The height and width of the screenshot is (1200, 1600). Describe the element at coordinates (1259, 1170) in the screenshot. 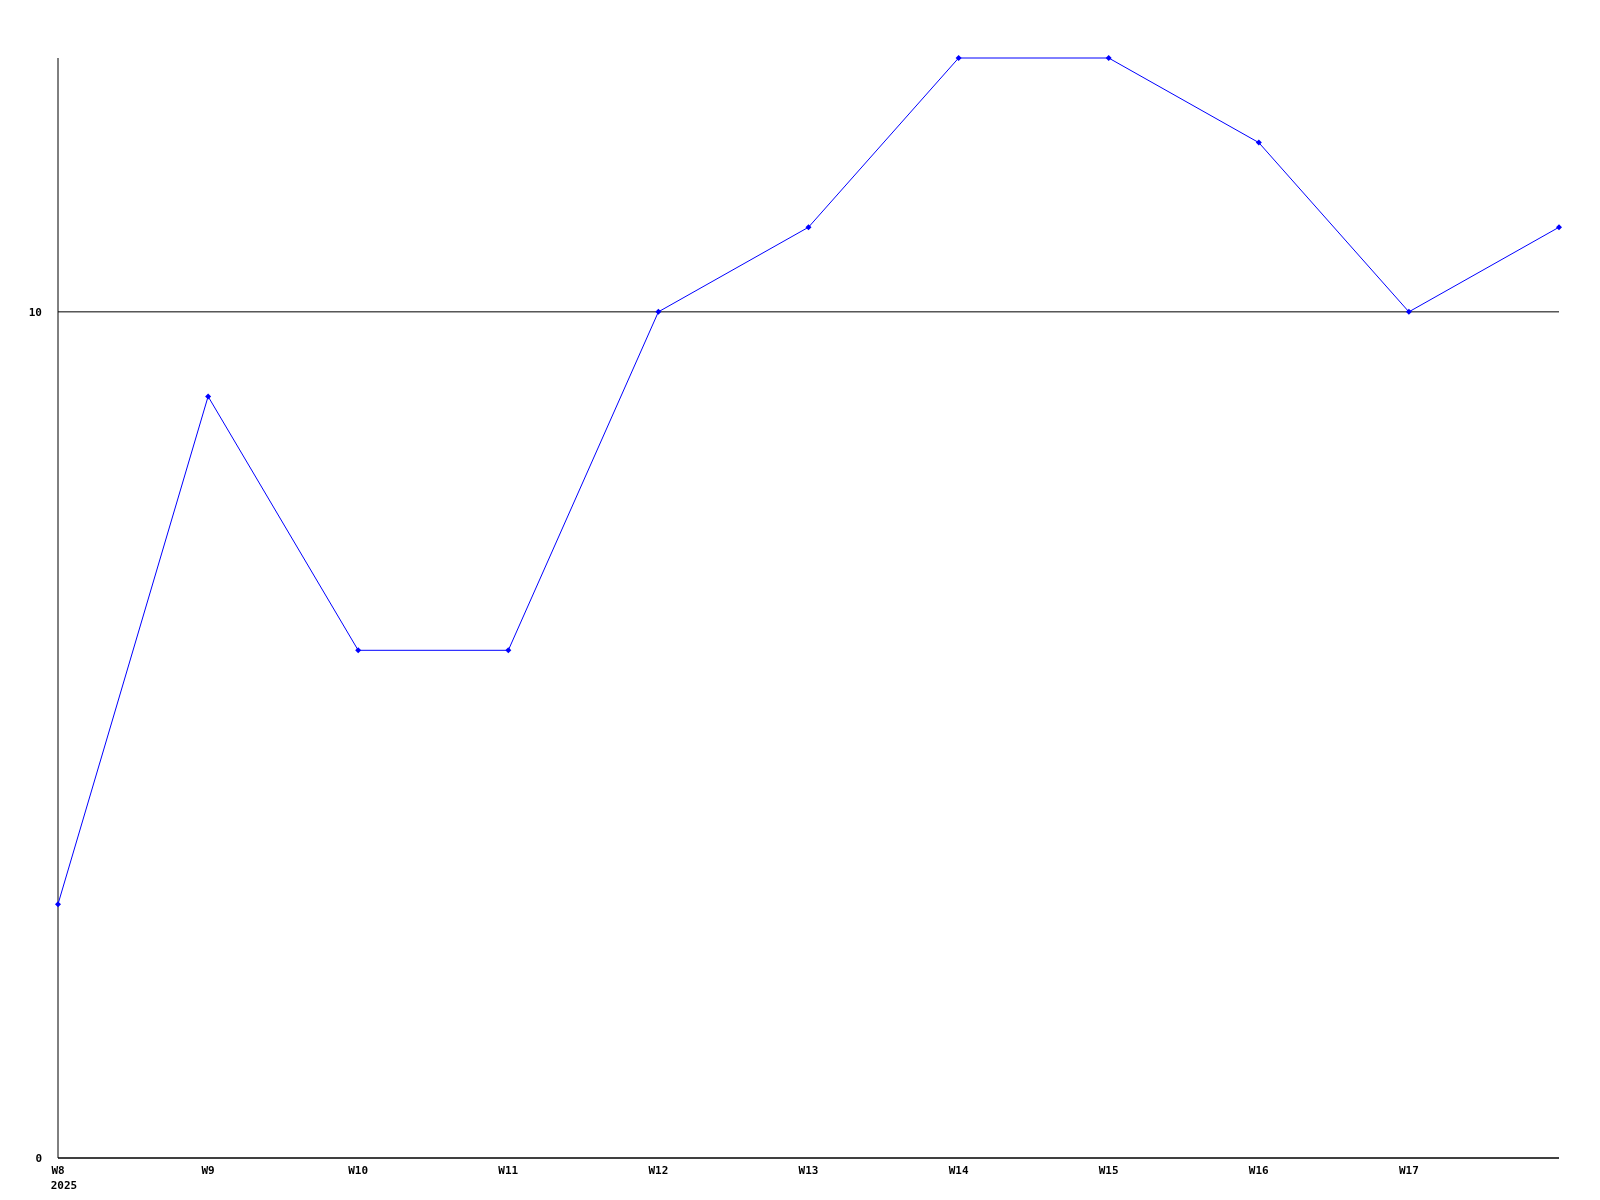

I see `x-tick-label: W16` at that location.